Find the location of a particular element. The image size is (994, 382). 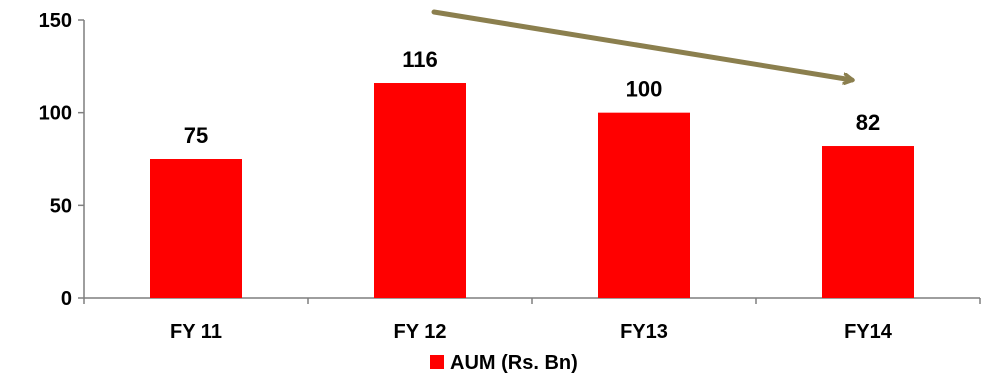

annotations is located at coordinates (641, 44).